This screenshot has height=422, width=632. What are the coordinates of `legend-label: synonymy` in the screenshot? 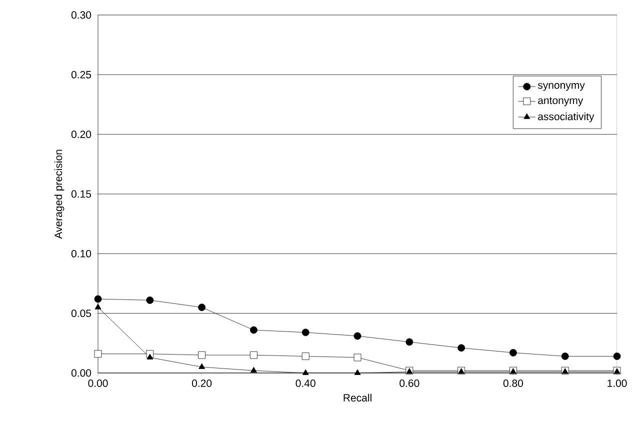 It's located at (561, 87).